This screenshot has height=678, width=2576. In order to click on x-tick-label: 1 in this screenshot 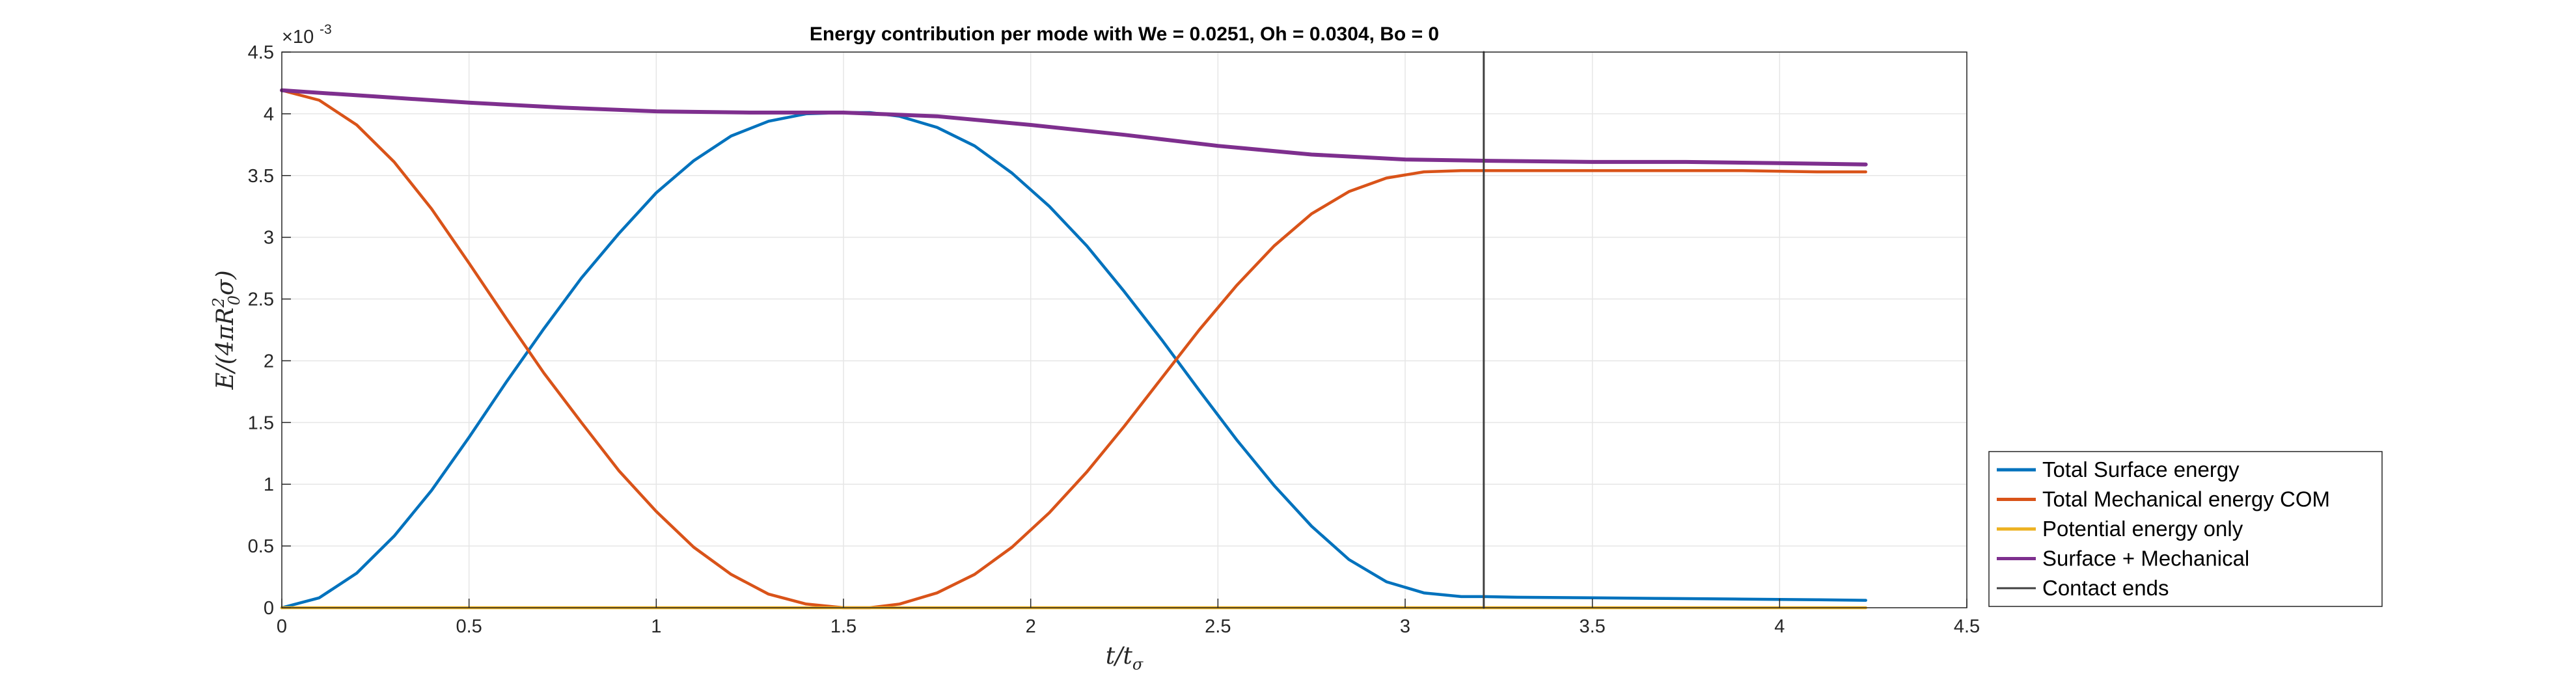, I will do `click(656, 626)`.